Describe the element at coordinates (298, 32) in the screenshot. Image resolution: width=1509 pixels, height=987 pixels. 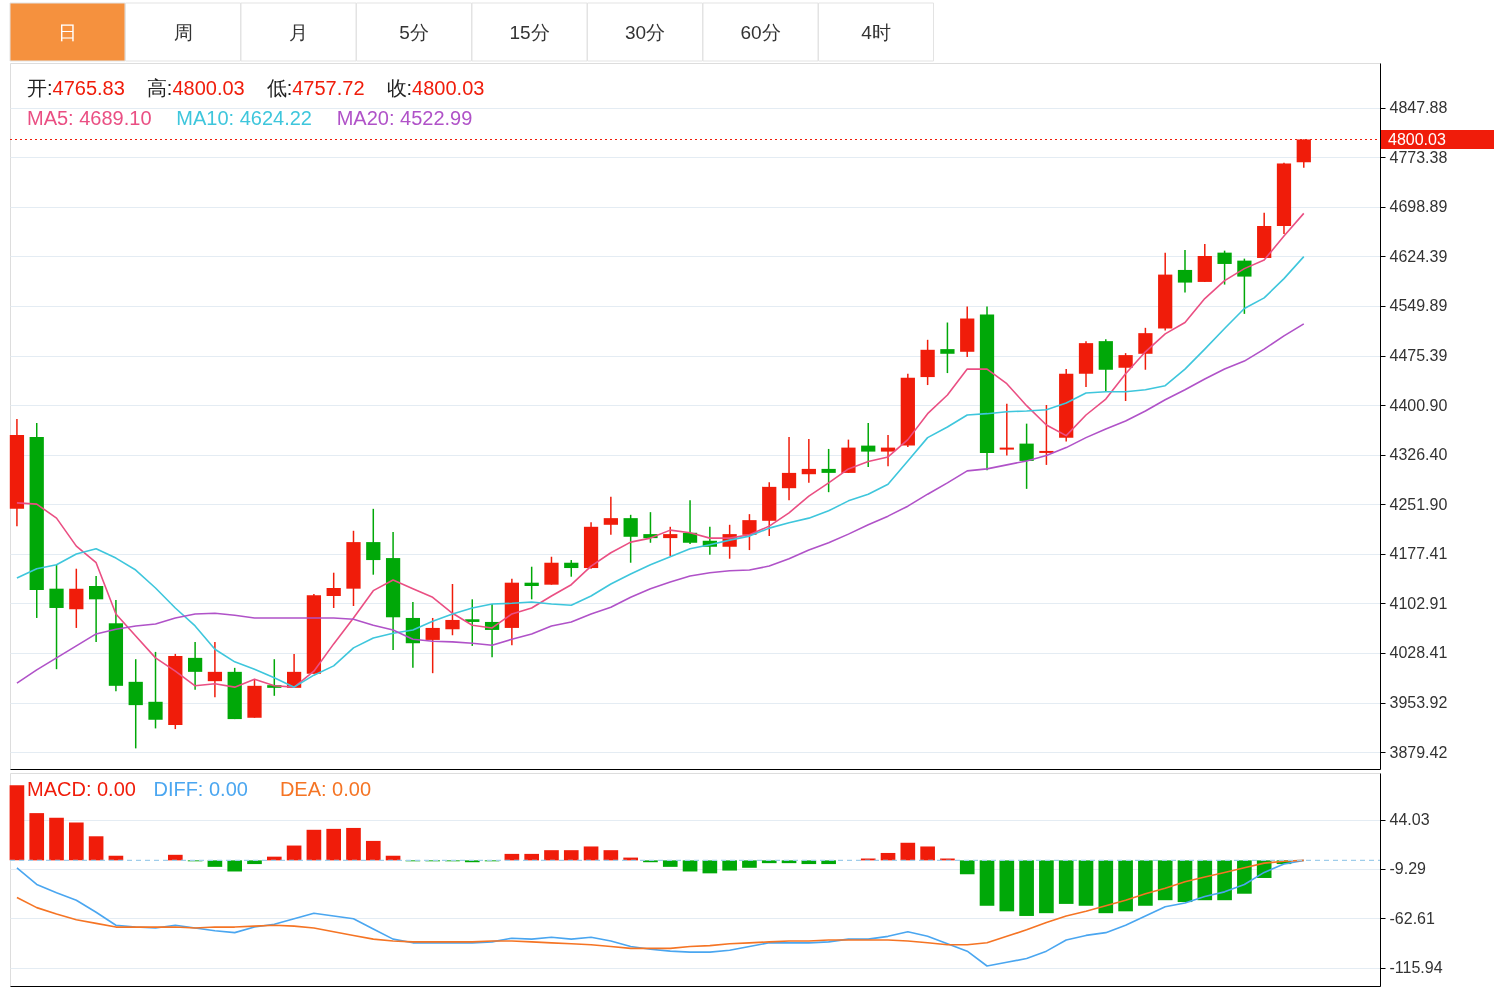
I see `text: 月` at that location.